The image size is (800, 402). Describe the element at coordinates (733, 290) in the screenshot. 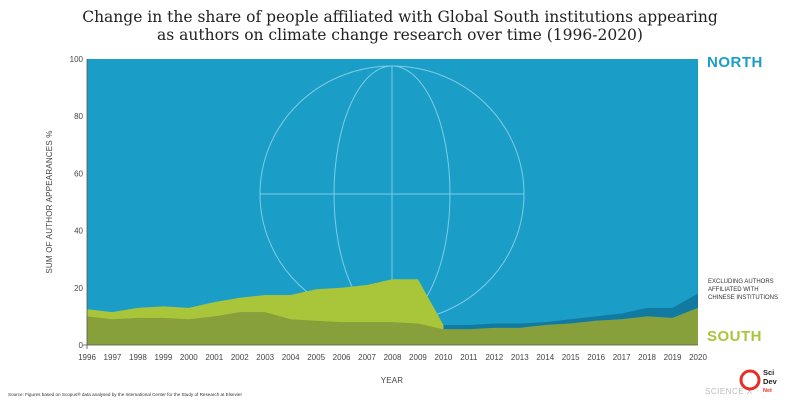

I see `annotation-line-2: AFFILIATED WITH` at that location.